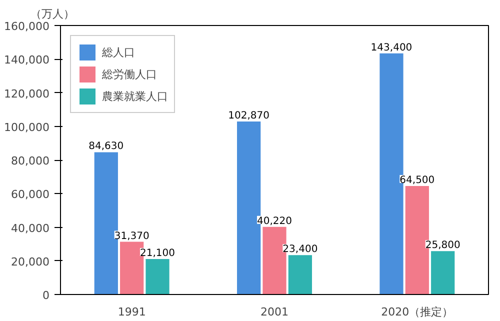  What do you see at coordinates (274, 221) in the screenshot?
I see `data-label: 40,220` at bounding box center [274, 221].